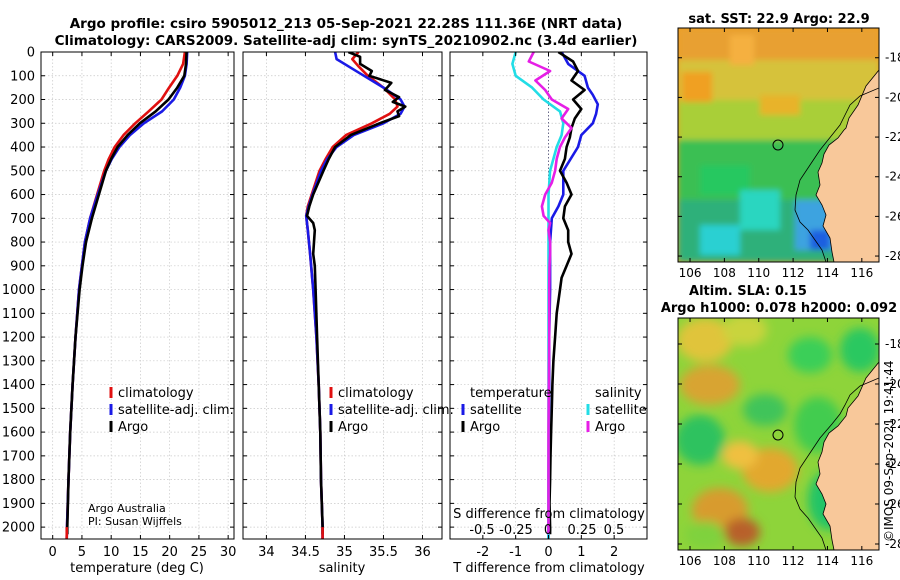 Image resolution: width=900 pixels, height=580 pixels. What do you see at coordinates (18, 338) in the screenshot?
I see `y-tick-label: 1200` at bounding box center [18, 338].